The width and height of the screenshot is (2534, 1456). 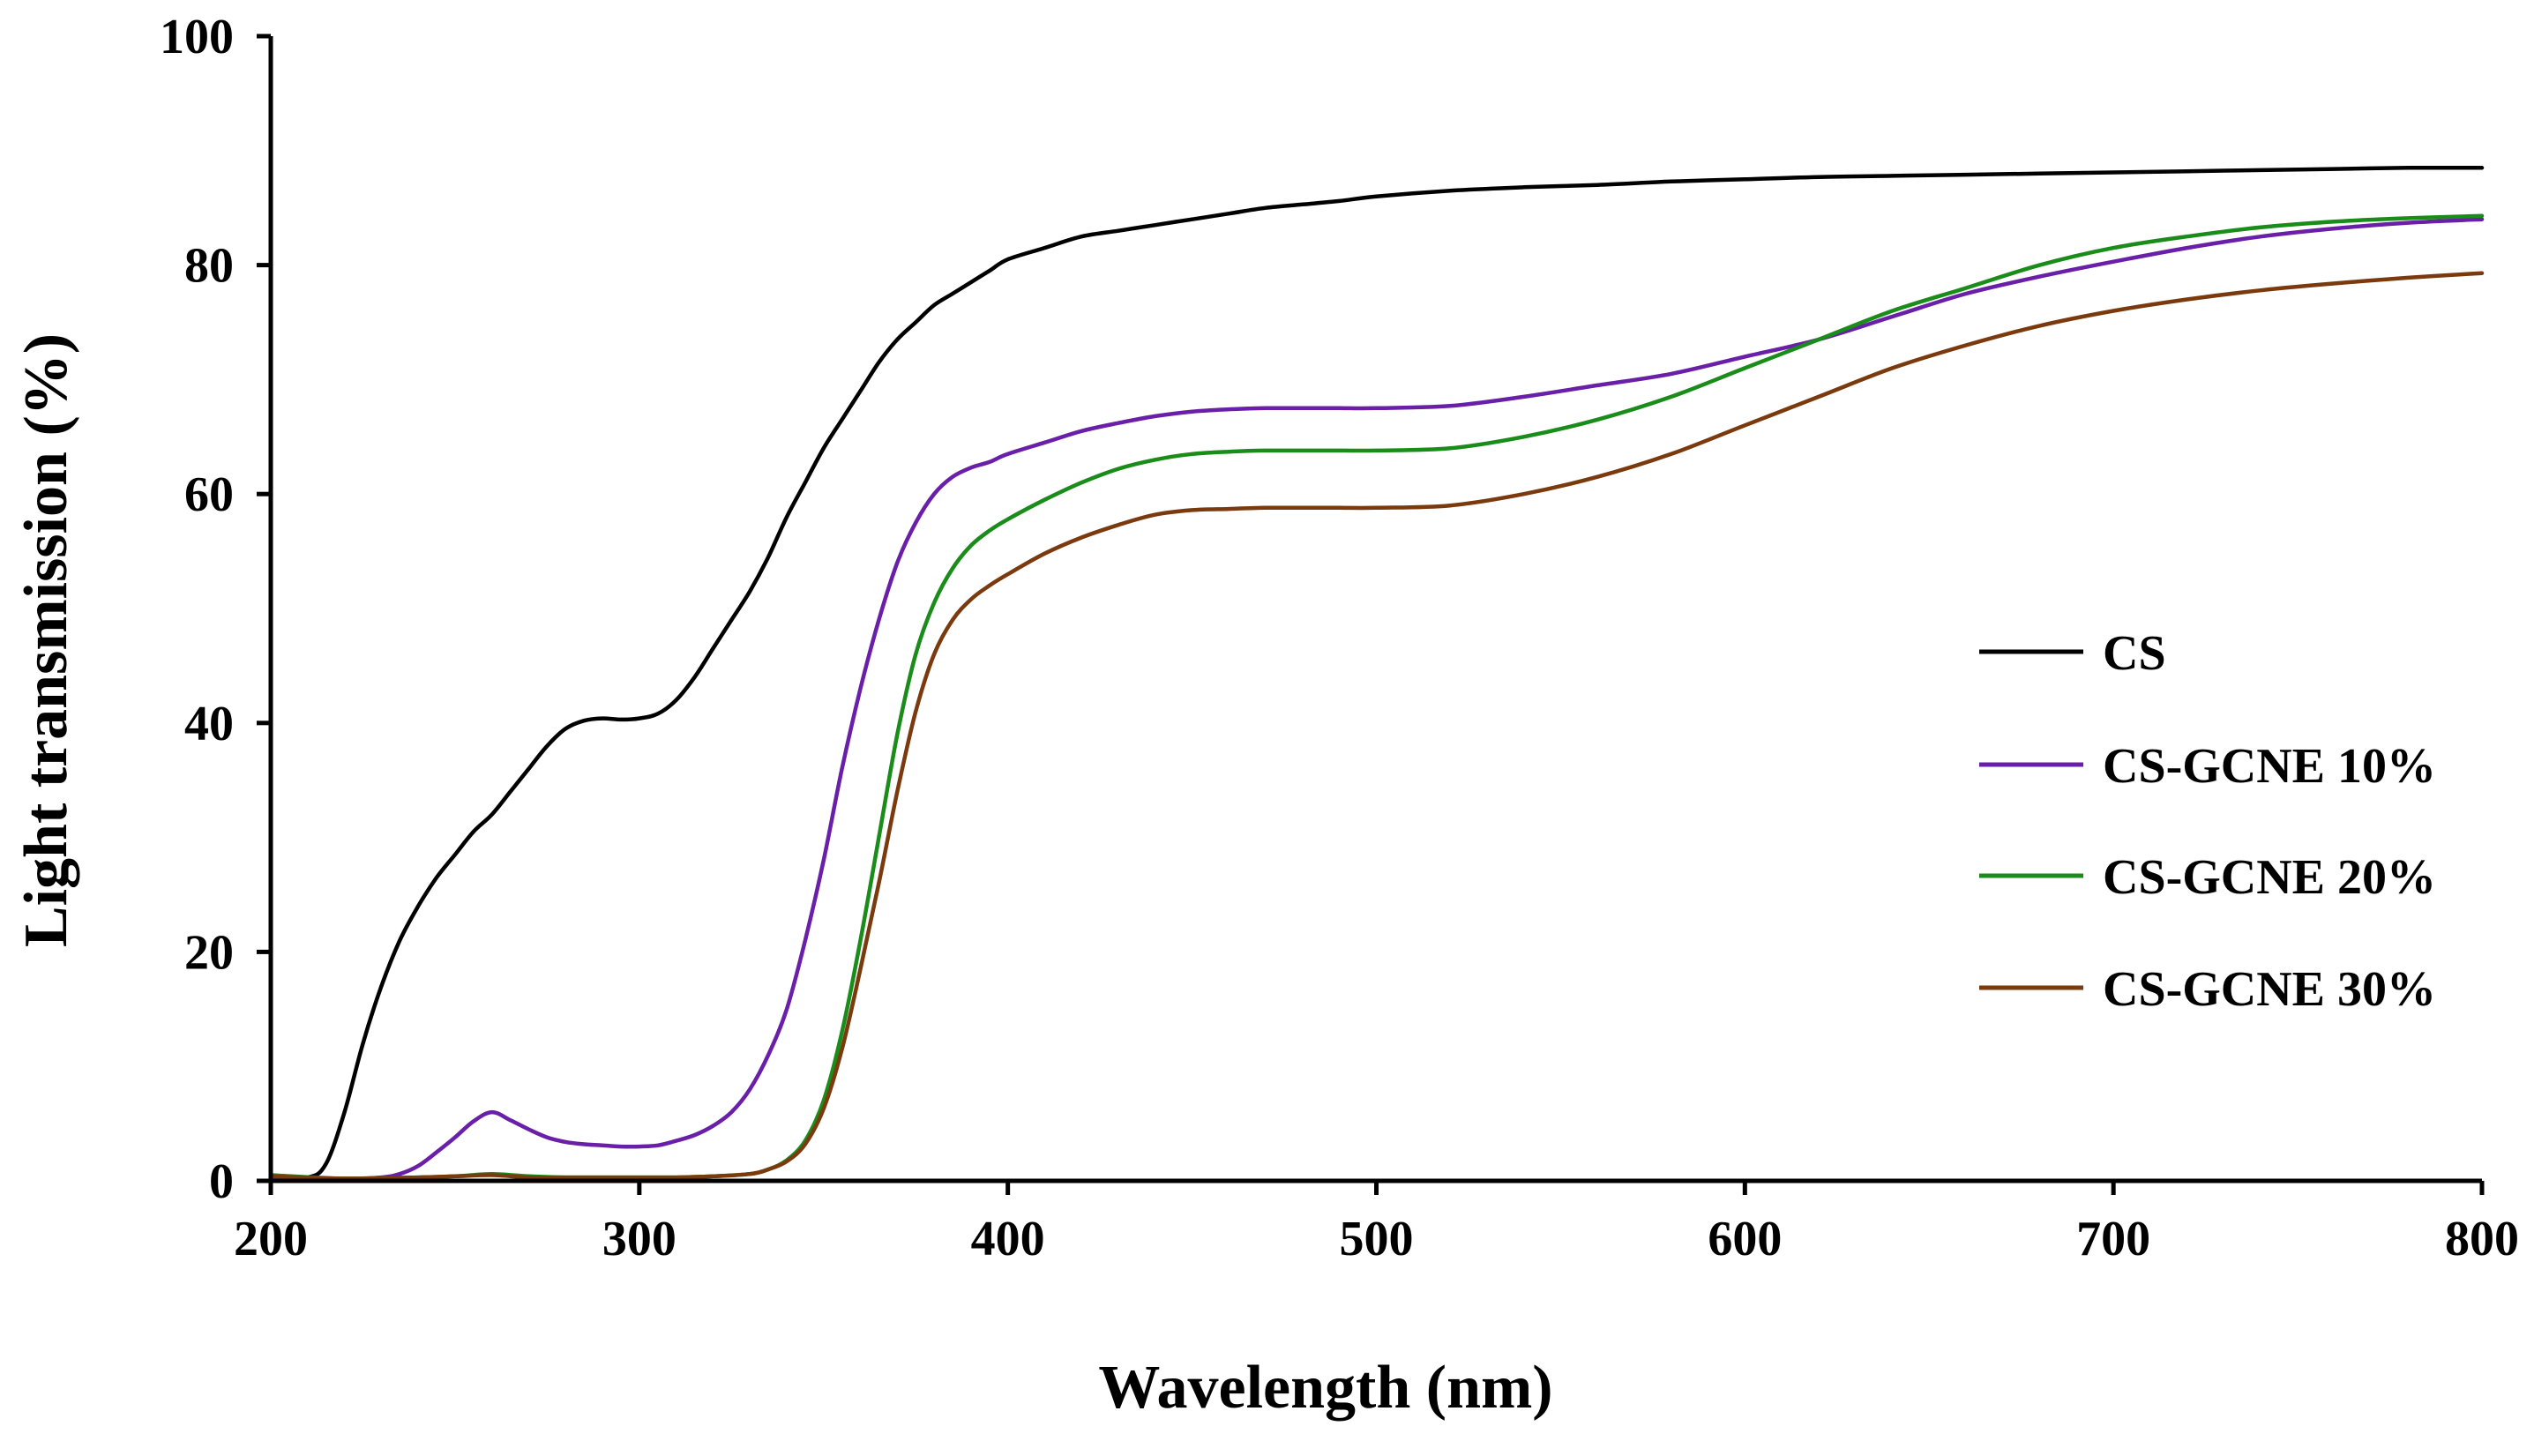 What do you see at coordinates (1745, 1239) in the screenshot?
I see `x-tick-label: 600` at bounding box center [1745, 1239].